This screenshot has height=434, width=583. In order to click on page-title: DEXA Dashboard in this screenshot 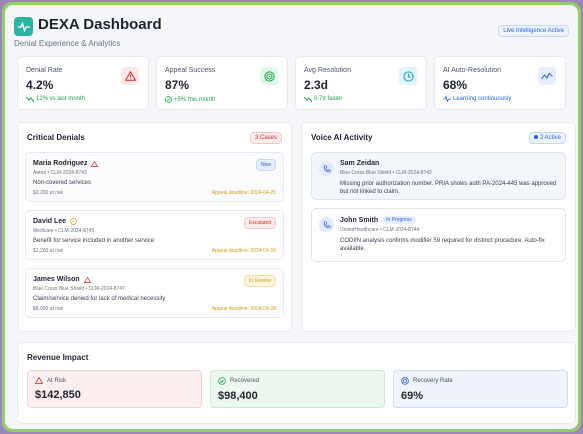, I will do `click(100, 24)`.